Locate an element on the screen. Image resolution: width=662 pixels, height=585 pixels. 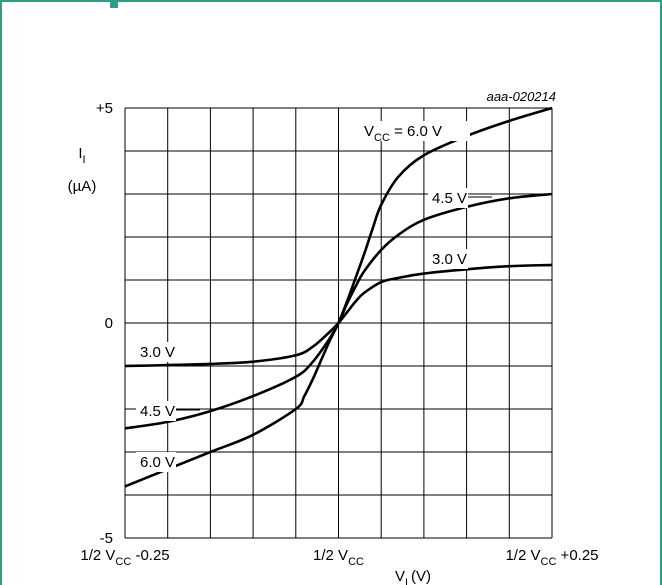
x-tick-label: 1/2 VCC is located at coordinates (338, 557).